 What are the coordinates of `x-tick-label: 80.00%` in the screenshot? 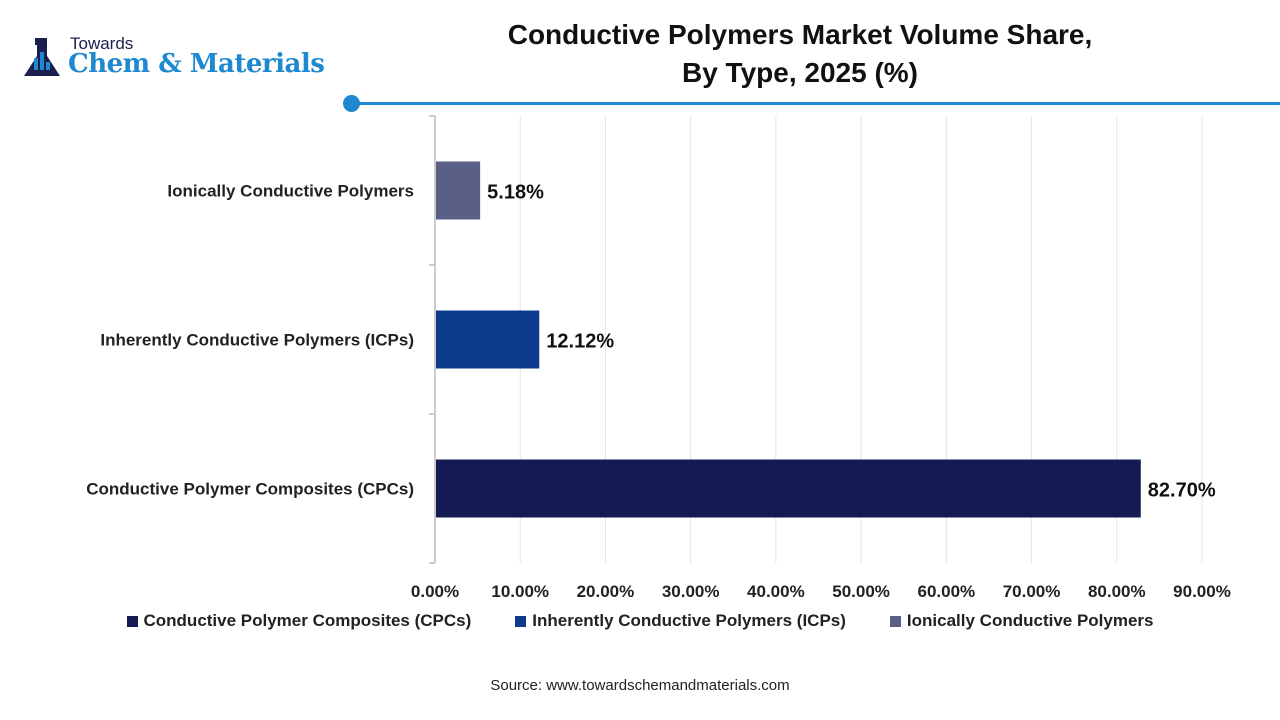 It's located at (1117, 591).